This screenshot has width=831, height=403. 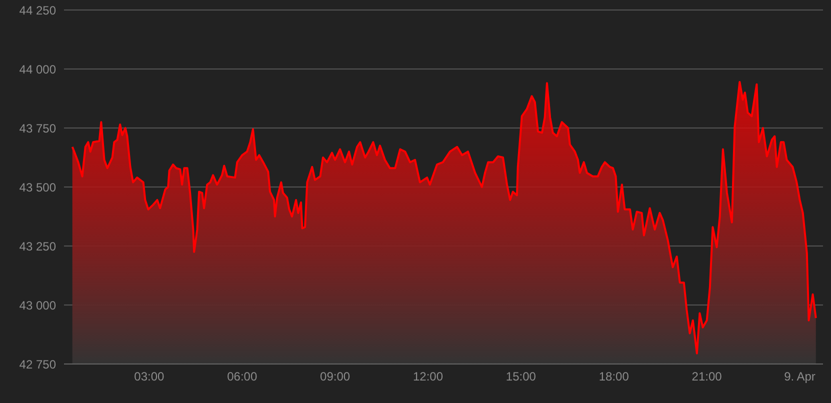 What do you see at coordinates (37, 305) in the screenshot?
I see `y-tick-label: 43 000` at bounding box center [37, 305].